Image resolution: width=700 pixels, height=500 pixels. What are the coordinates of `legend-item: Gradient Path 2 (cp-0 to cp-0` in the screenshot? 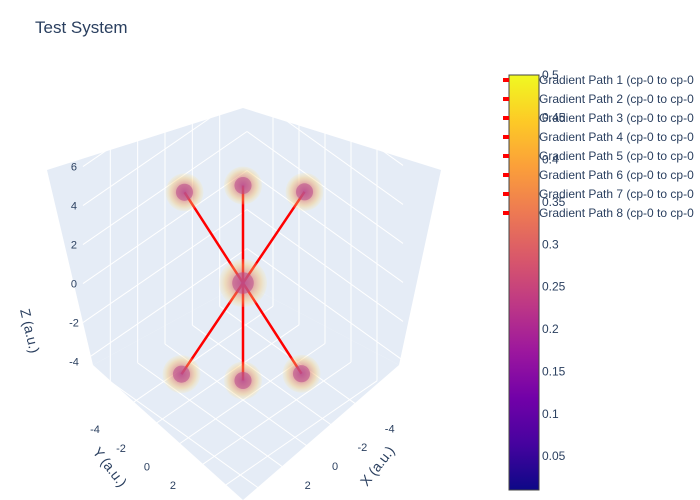 It's located at (598, 99).